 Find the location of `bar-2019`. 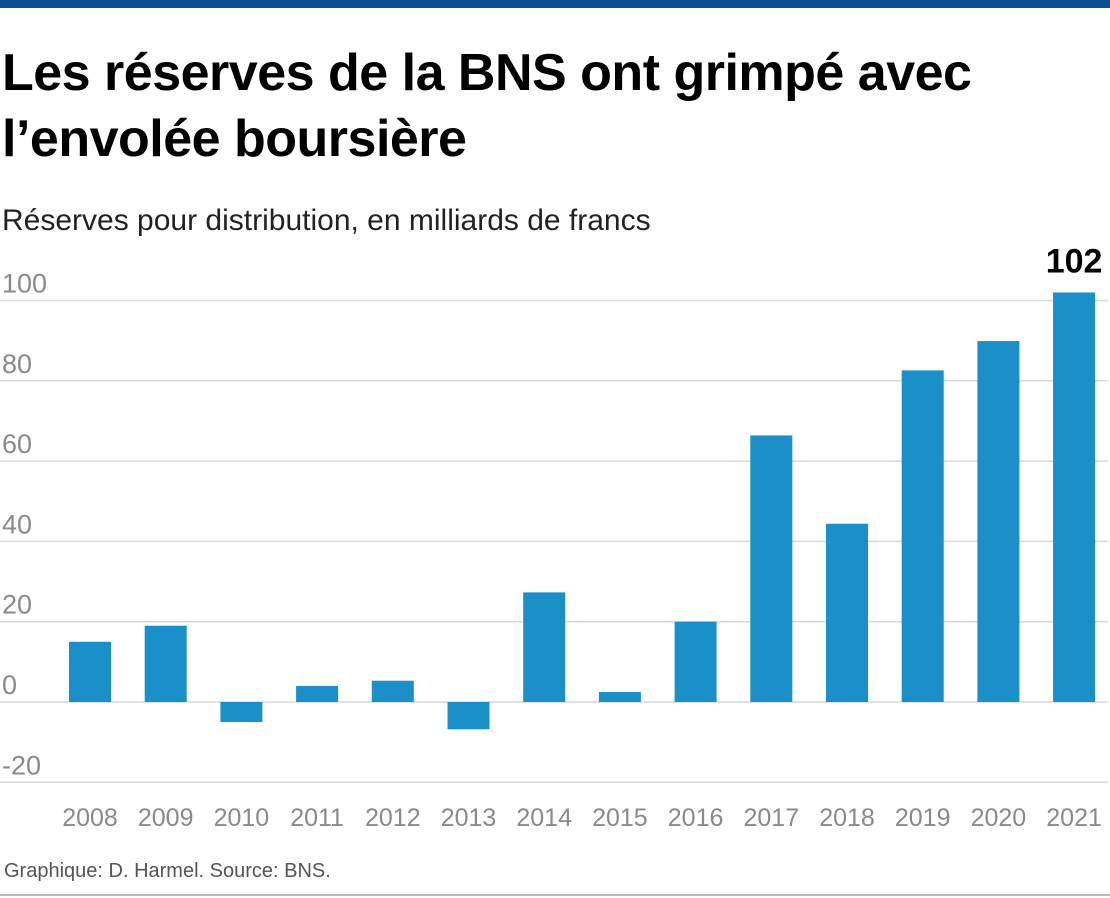

bar-2019 is located at coordinates (922, 536).